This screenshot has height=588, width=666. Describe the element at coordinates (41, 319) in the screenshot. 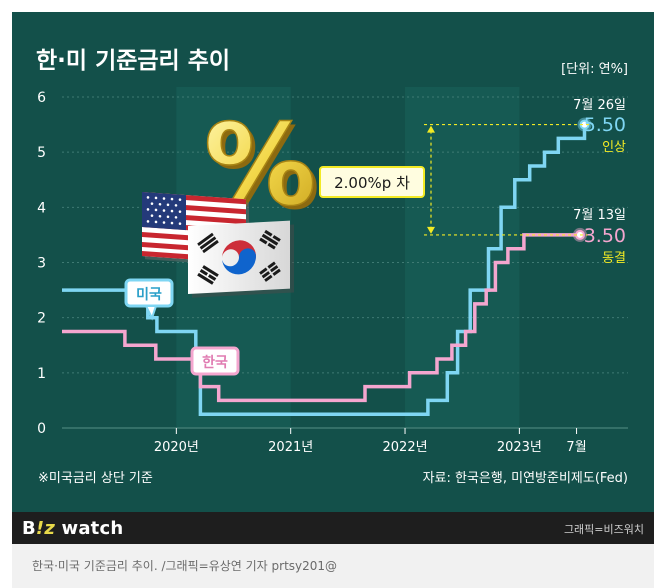

I see `y-tick-label: 2` at that location.